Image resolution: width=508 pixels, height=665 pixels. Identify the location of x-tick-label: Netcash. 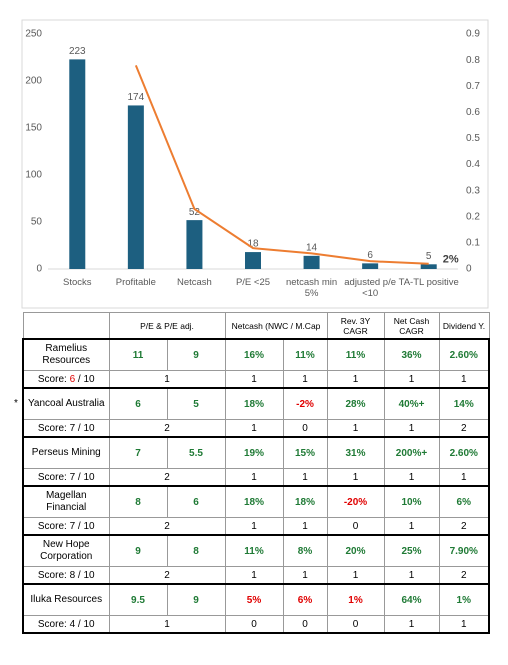
(194, 282).